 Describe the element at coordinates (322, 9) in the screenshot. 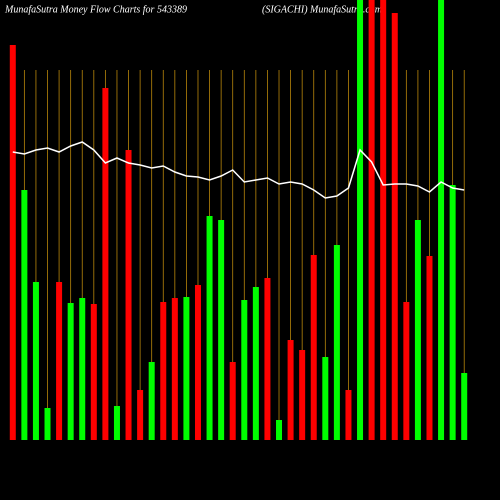

I see `chart-subtitle: (SIGACHI) MunafaSutra.com` at that location.